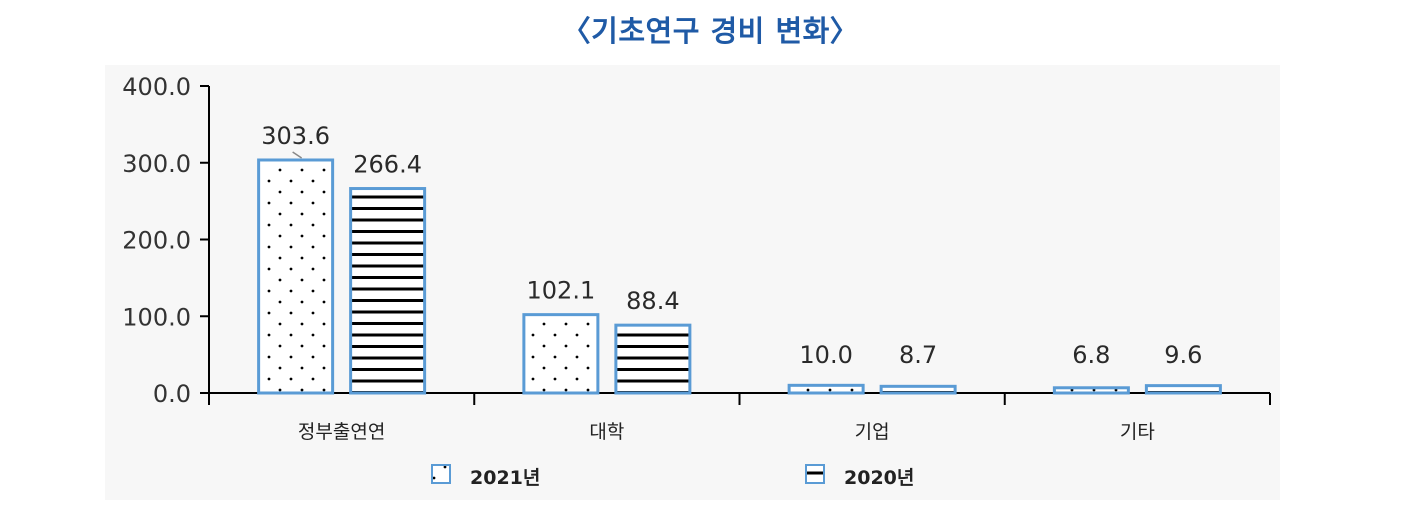 The width and height of the screenshot is (1421, 506). I want to click on data-label: 102.1, so click(561, 291).